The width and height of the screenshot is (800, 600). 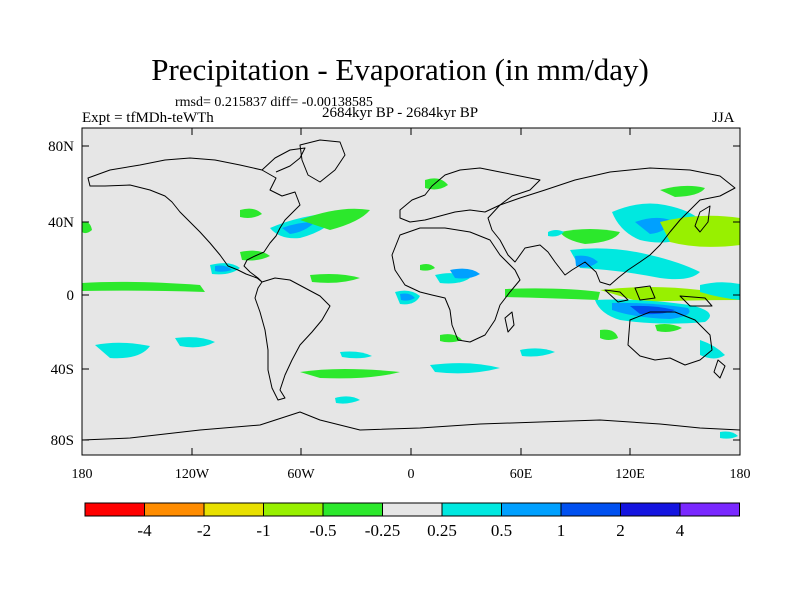 I want to click on coastline-sumatra, so click(x=616, y=296).